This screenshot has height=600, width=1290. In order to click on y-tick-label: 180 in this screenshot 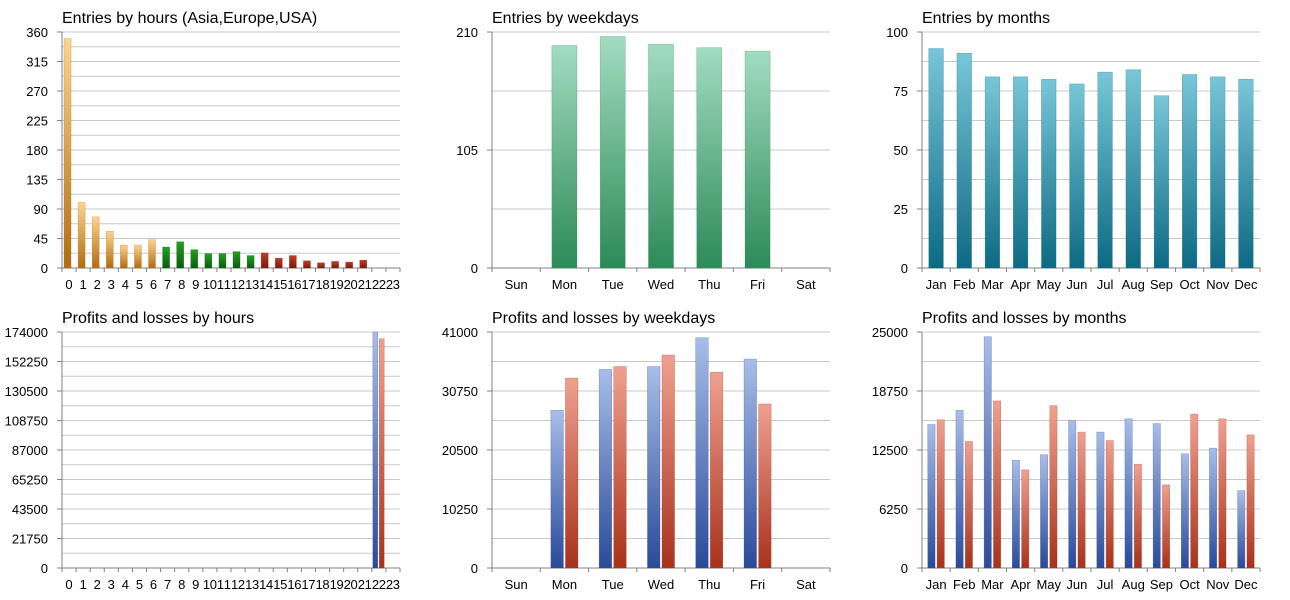, I will do `click(37, 150)`.